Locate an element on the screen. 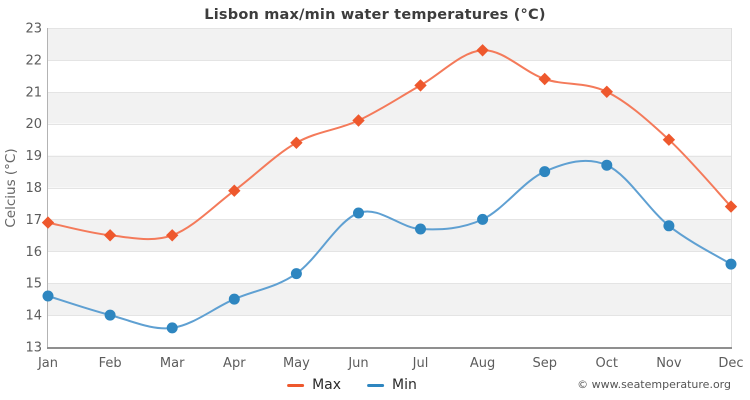 This screenshot has width=750, height=400. marker-min-jan is located at coordinates (48, 296).